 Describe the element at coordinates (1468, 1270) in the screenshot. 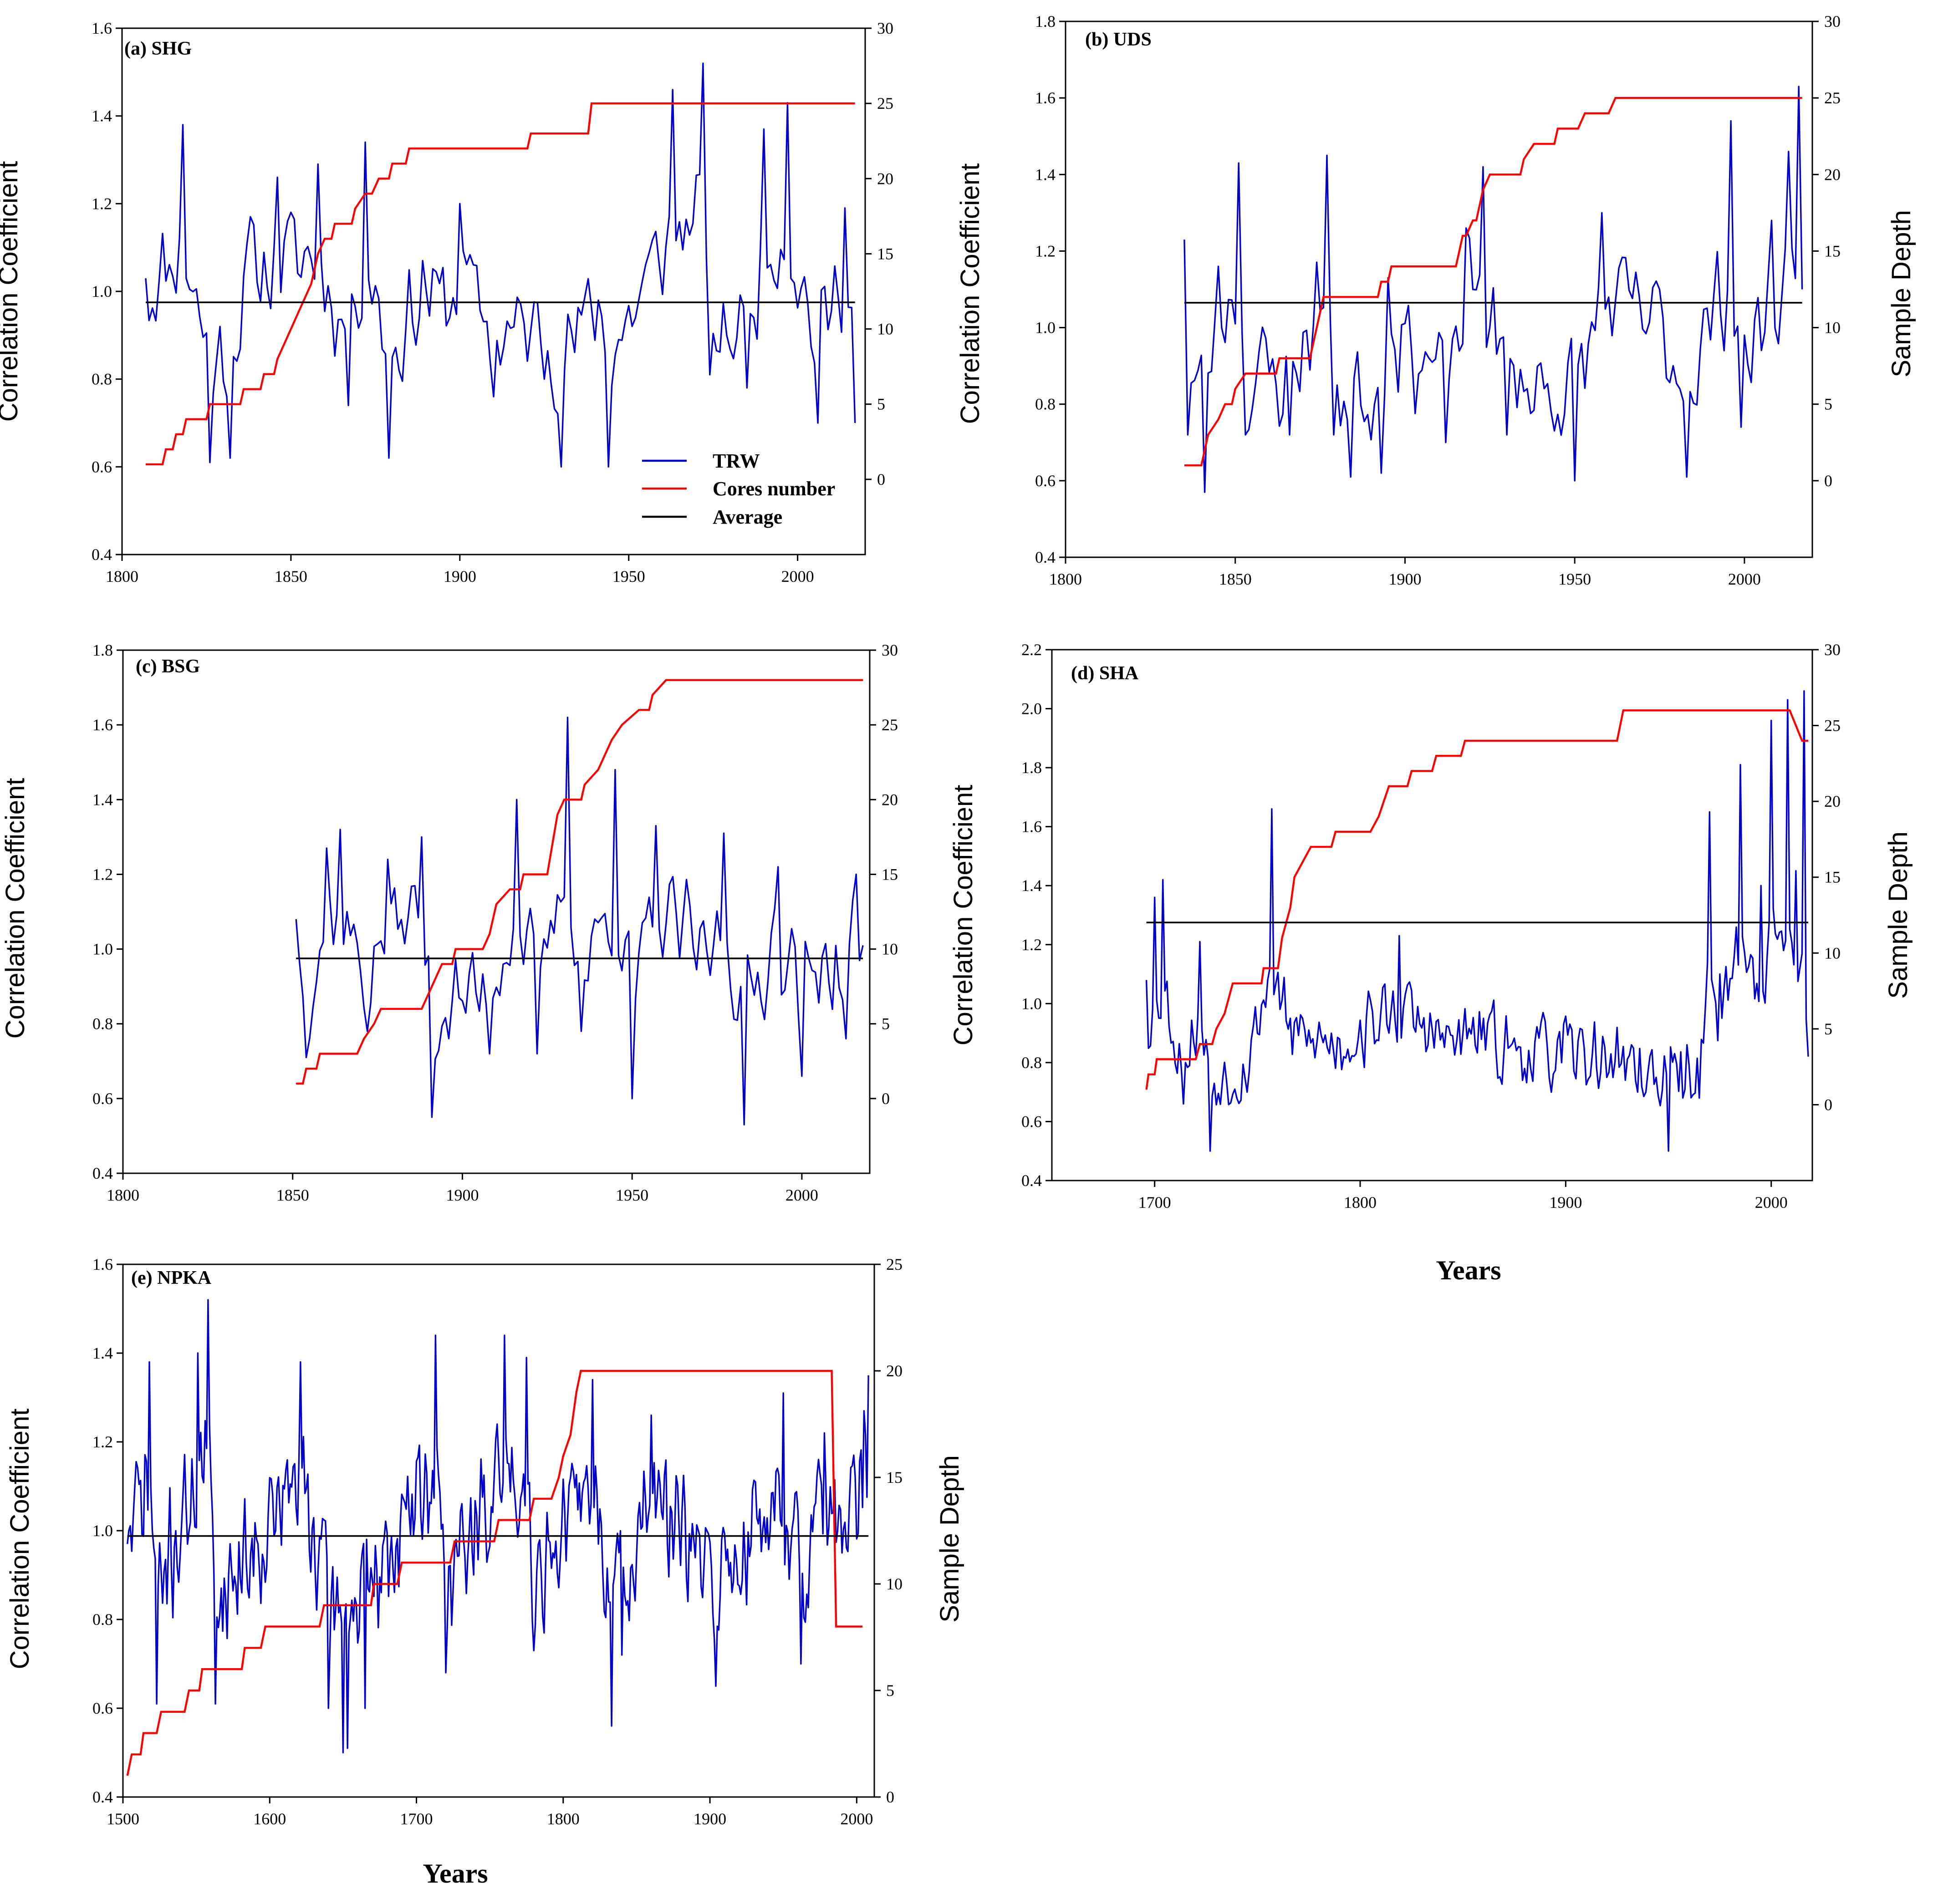

I see `x-axis-title-years-right: Years` at that location.